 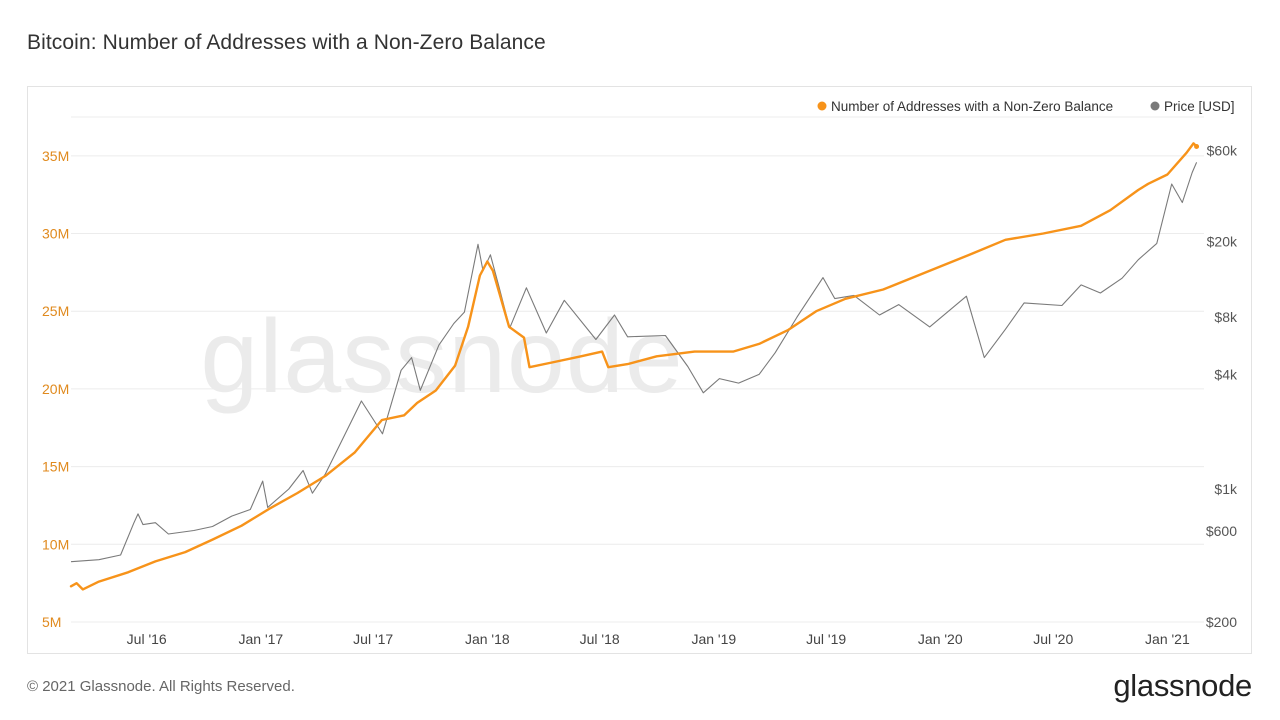 I want to click on y-left-tick-label: 5M, so click(x=51, y=622).